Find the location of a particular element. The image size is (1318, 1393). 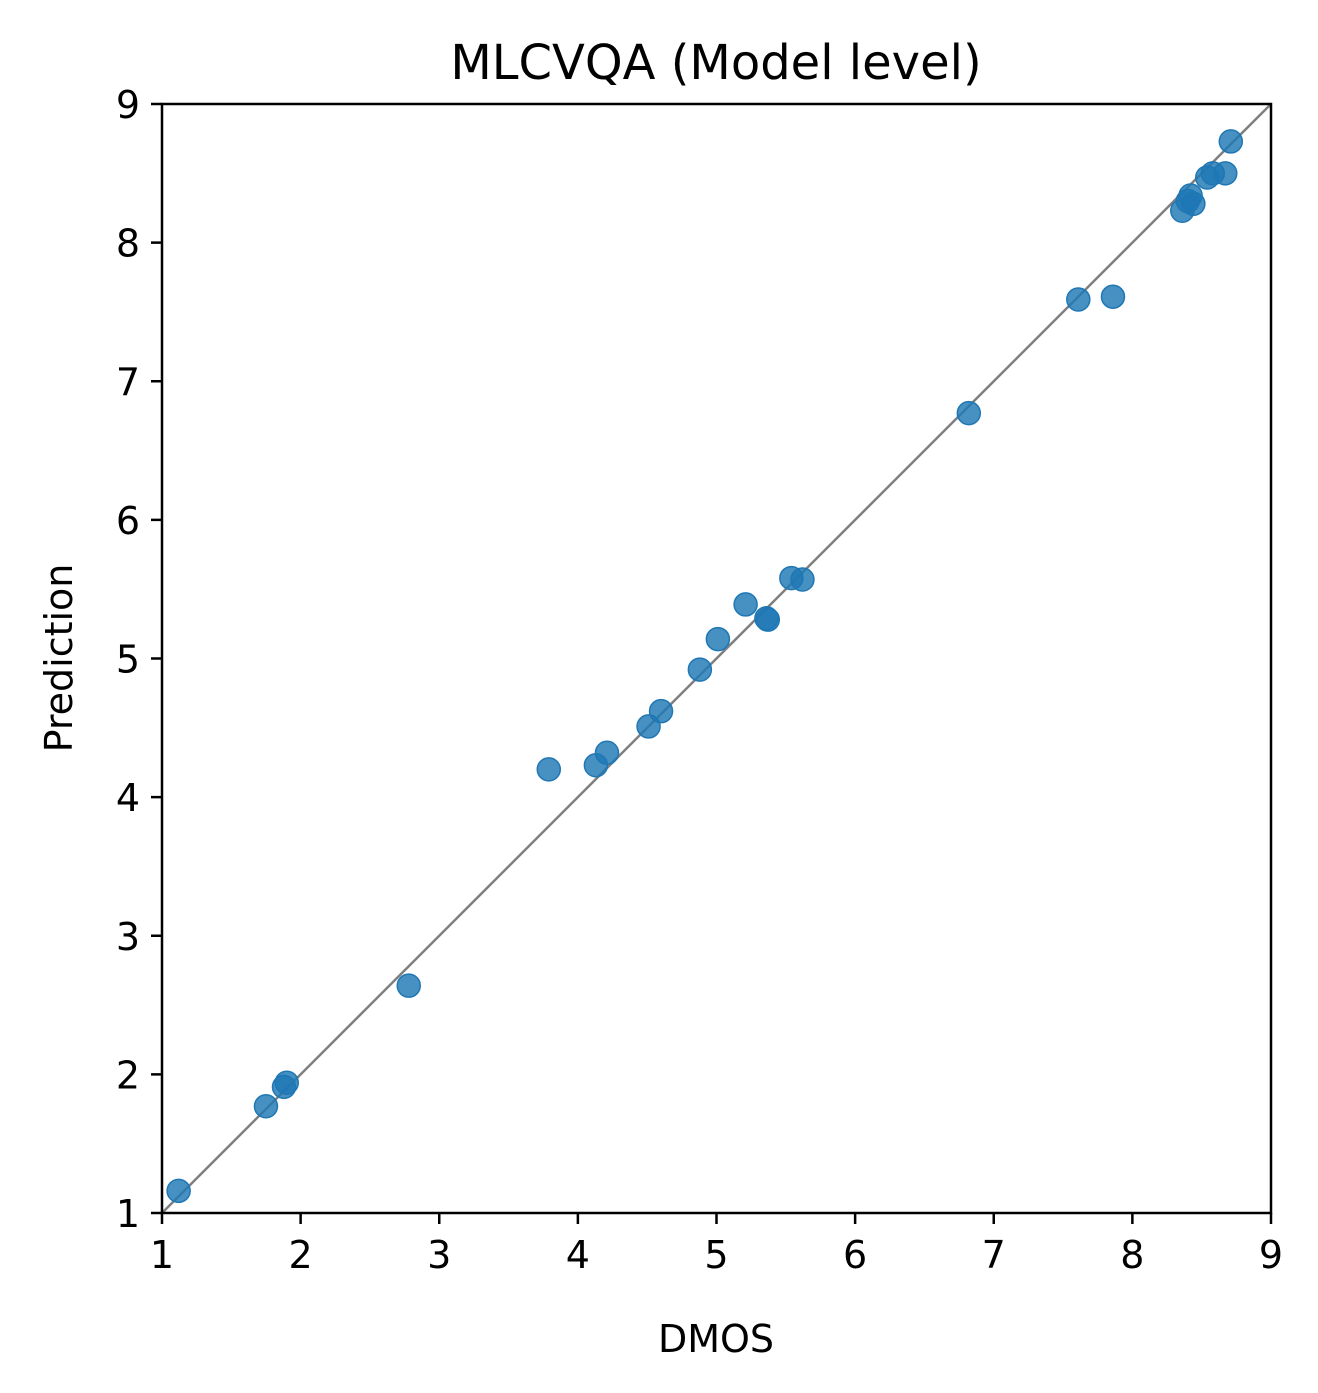

x-tick-label: 1 is located at coordinates (162, 1255).